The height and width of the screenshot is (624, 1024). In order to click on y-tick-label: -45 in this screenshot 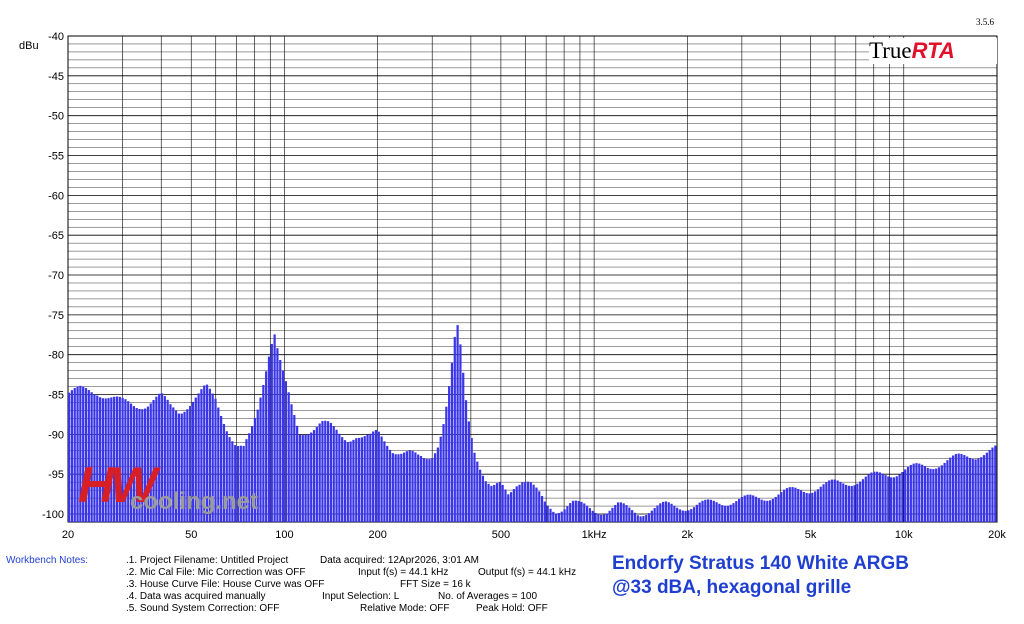, I will do `click(56, 77)`.